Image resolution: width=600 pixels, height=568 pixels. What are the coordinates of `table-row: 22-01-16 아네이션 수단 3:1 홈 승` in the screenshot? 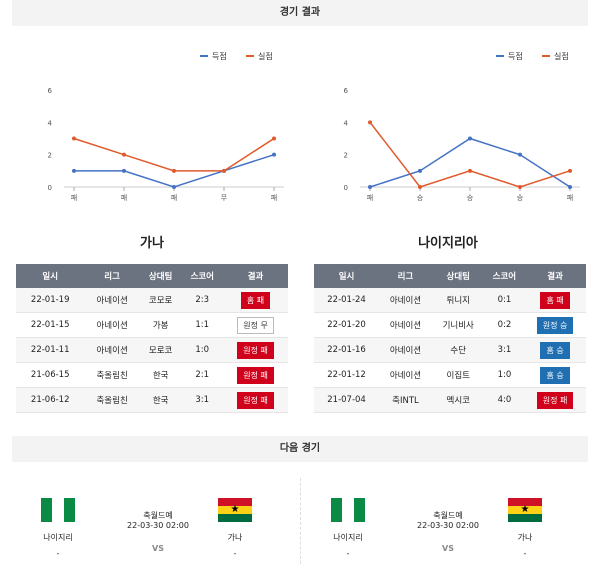 It's located at (450, 350).